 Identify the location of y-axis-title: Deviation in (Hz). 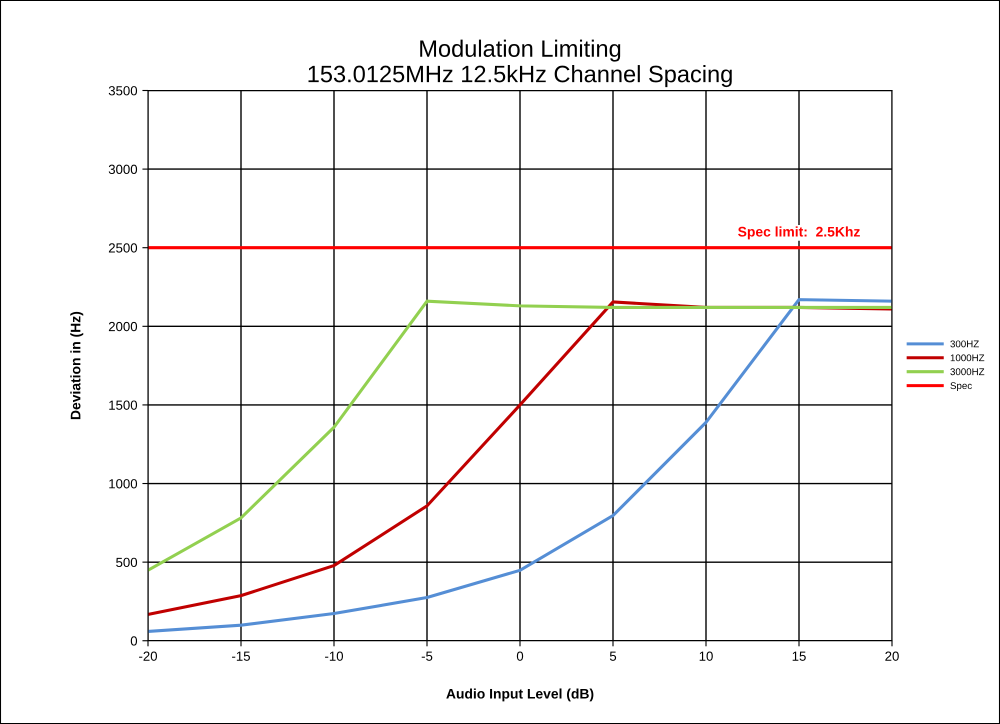
(77, 366).